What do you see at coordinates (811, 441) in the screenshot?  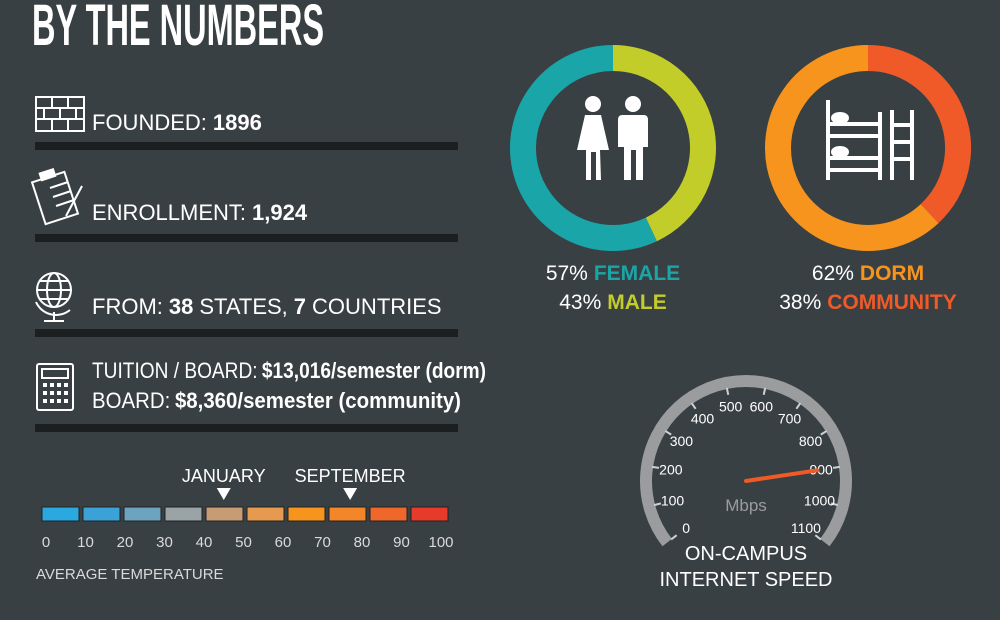 I see `gauge-tick-label: 800` at bounding box center [811, 441].